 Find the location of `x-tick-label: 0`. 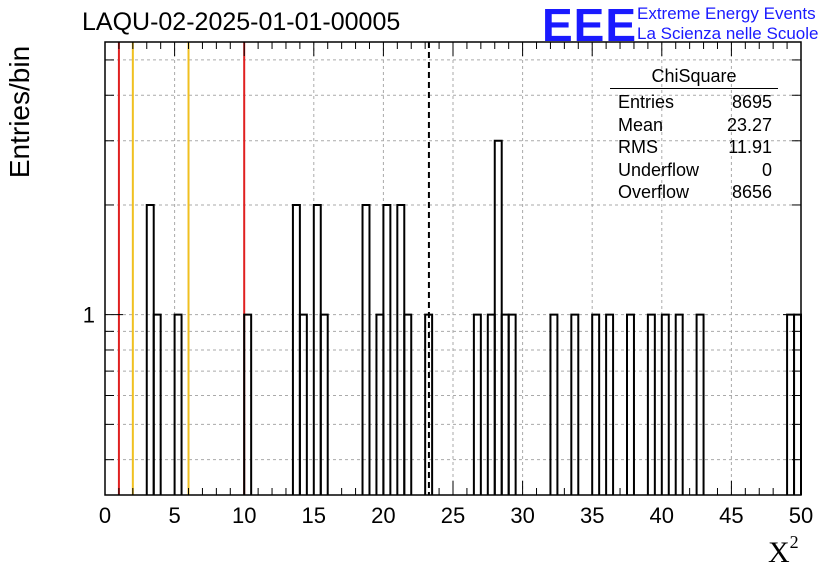

x-tick-label: 0 is located at coordinates (105, 515).